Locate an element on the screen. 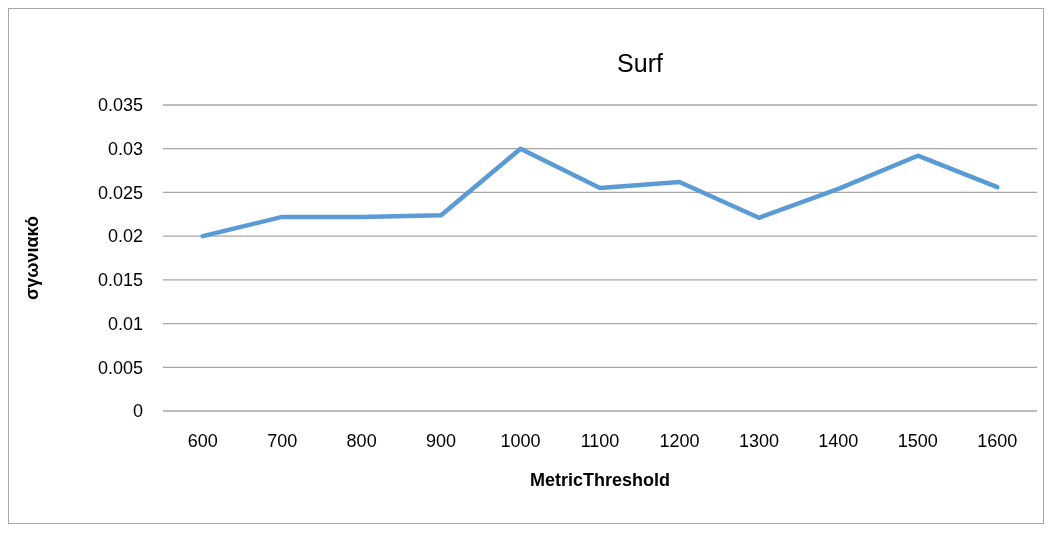 The width and height of the screenshot is (1052, 534). x-tick-label: 1500 is located at coordinates (917, 441).